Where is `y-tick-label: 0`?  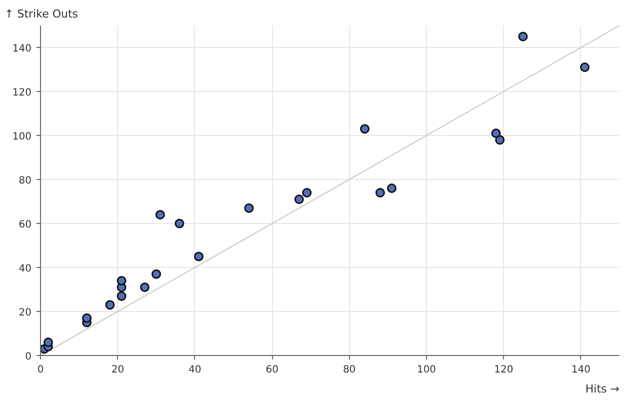 y-tick-label: 0 is located at coordinates (28, 357).